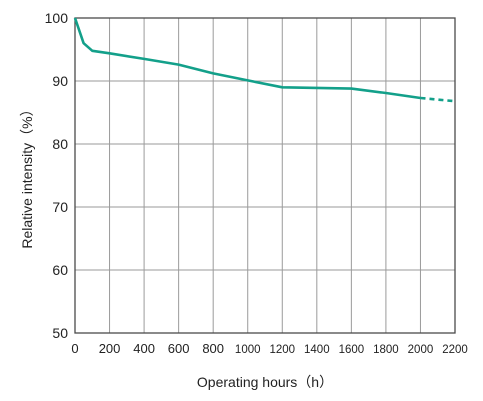 Image resolution: width=483 pixels, height=401 pixels. I want to click on x-tick-label: 800, so click(213, 348).